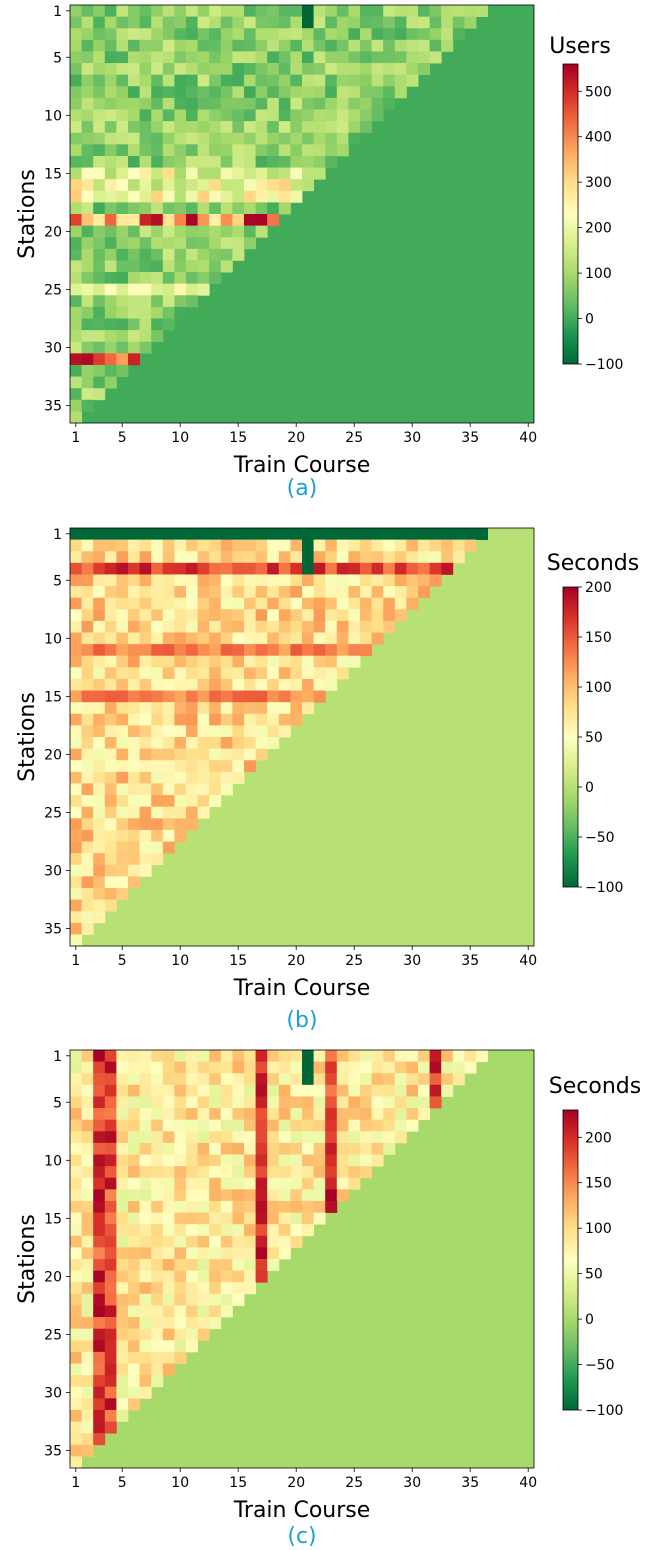  I want to click on x-tick-label: 35, so click(470, 1483).